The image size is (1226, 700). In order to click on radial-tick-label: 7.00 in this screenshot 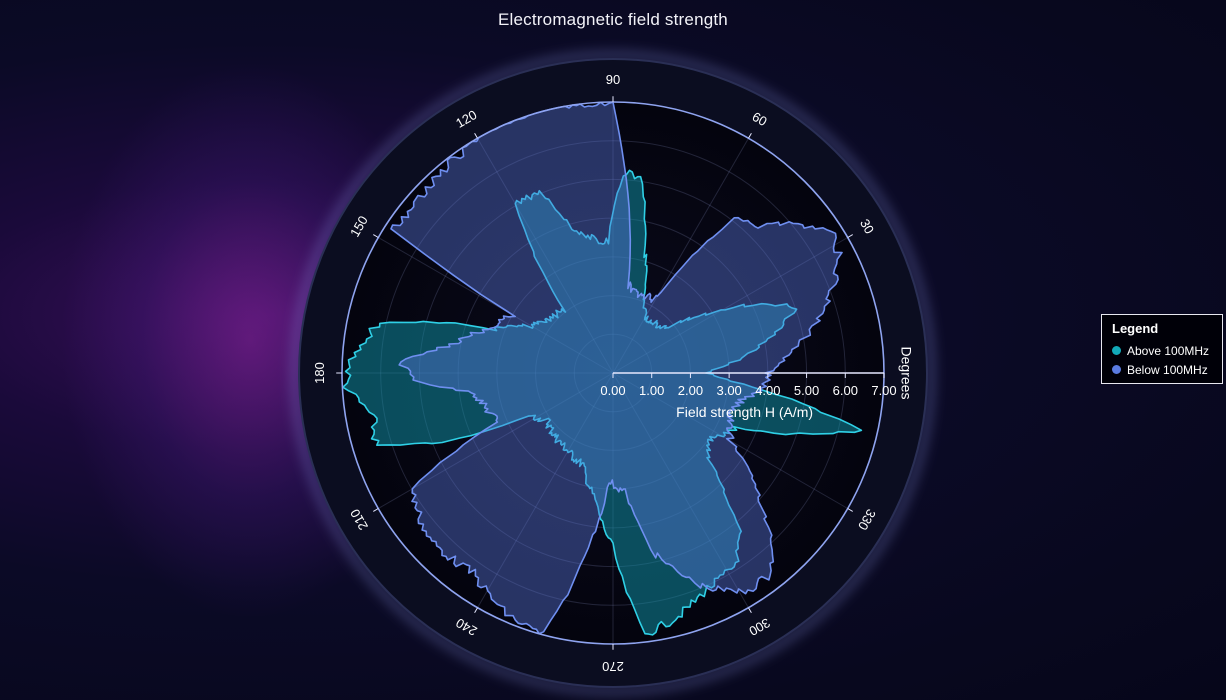, I will do `click(883, 390)`.